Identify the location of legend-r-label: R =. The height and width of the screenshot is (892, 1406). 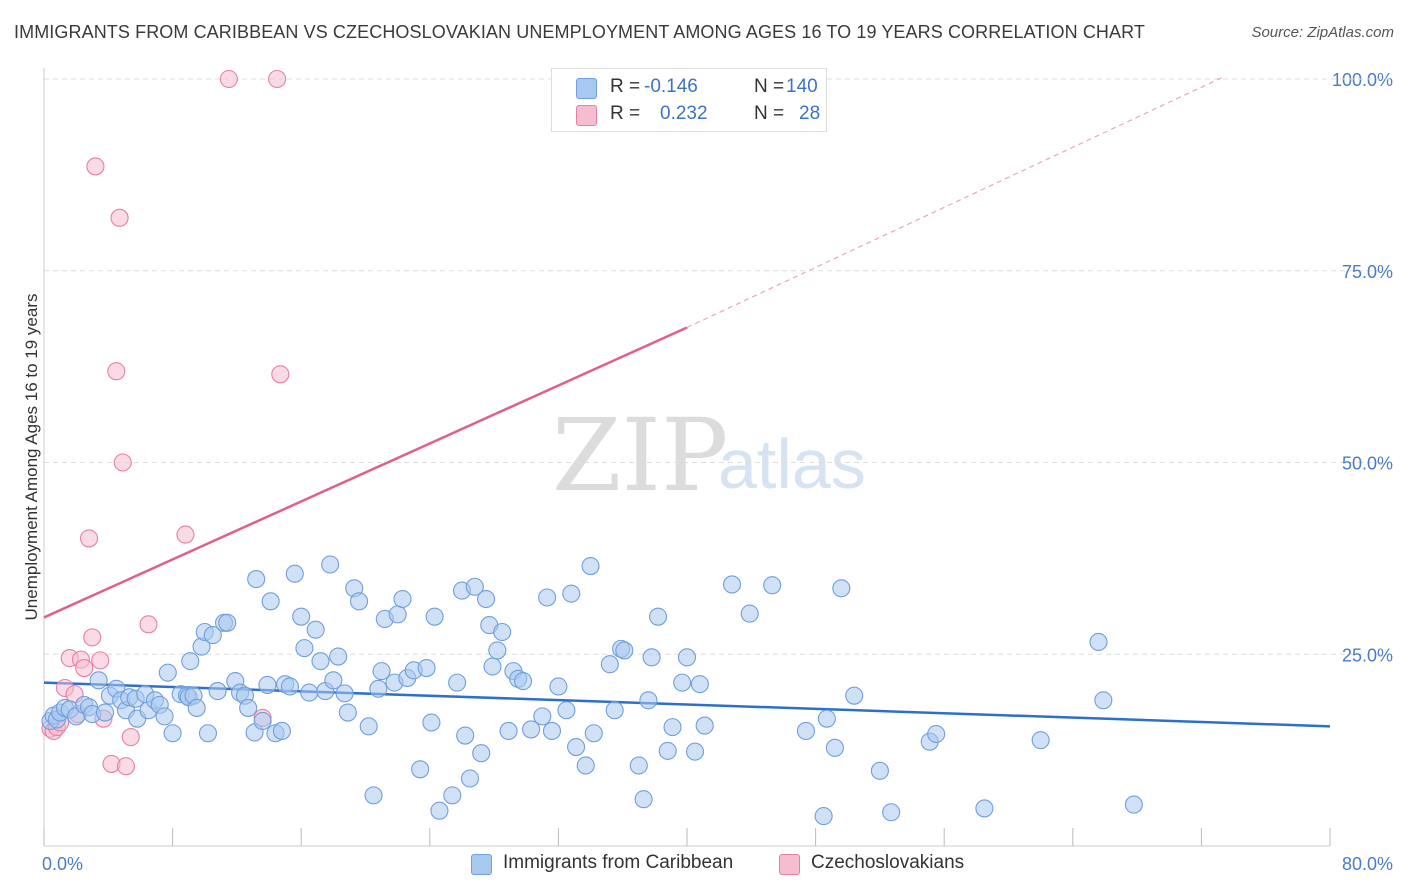
(625, 113).